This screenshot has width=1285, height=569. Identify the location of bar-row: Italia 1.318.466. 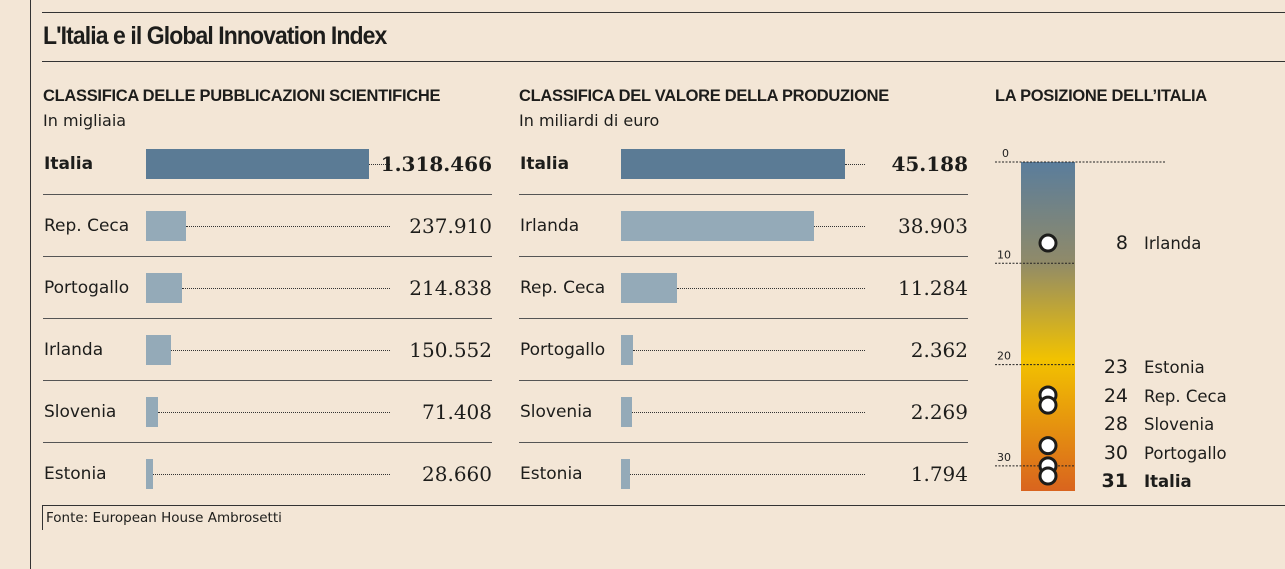
(267, 164).